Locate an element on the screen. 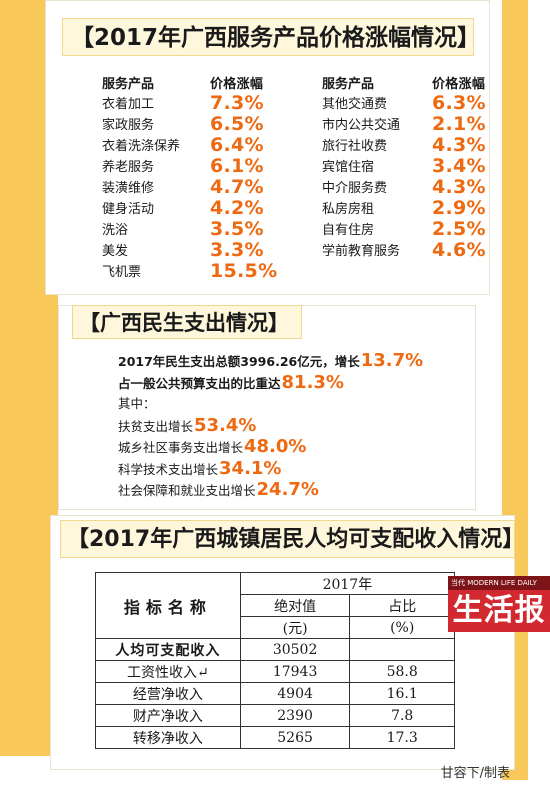 The height and width of the screenshot is (795, 550). service-name: 中介服务费 is located at coordinates (355, 188).